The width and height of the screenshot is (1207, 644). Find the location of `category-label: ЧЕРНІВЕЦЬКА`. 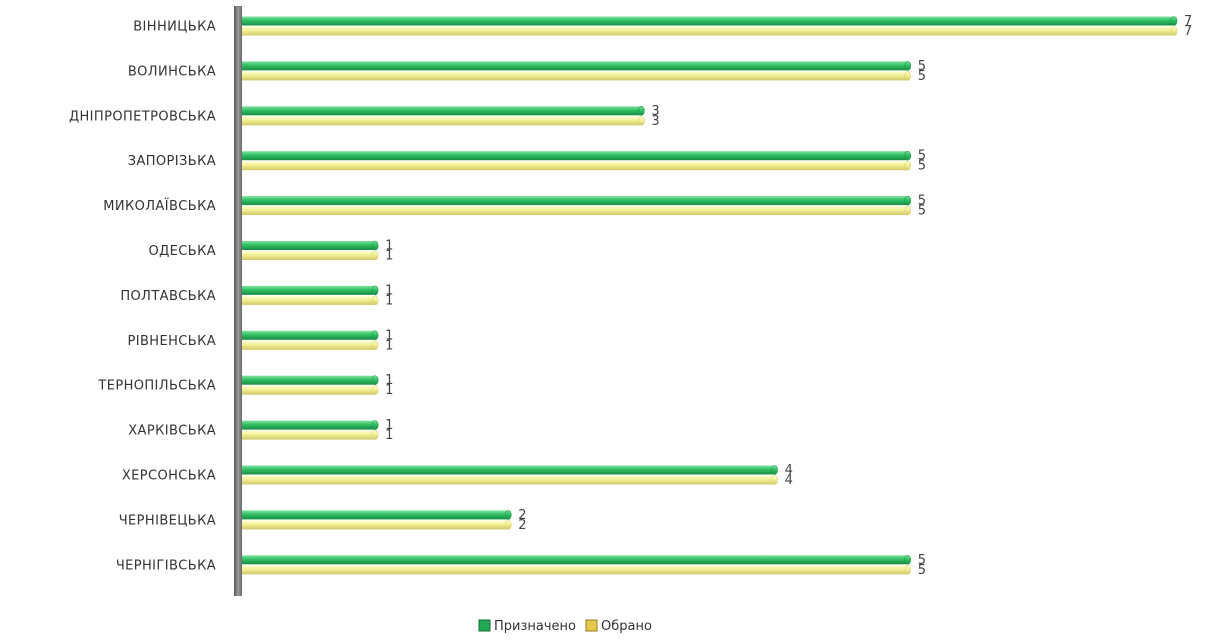

category-label: ЧЕРНІВЕЦЬКА is located at coordinates (167, 520).